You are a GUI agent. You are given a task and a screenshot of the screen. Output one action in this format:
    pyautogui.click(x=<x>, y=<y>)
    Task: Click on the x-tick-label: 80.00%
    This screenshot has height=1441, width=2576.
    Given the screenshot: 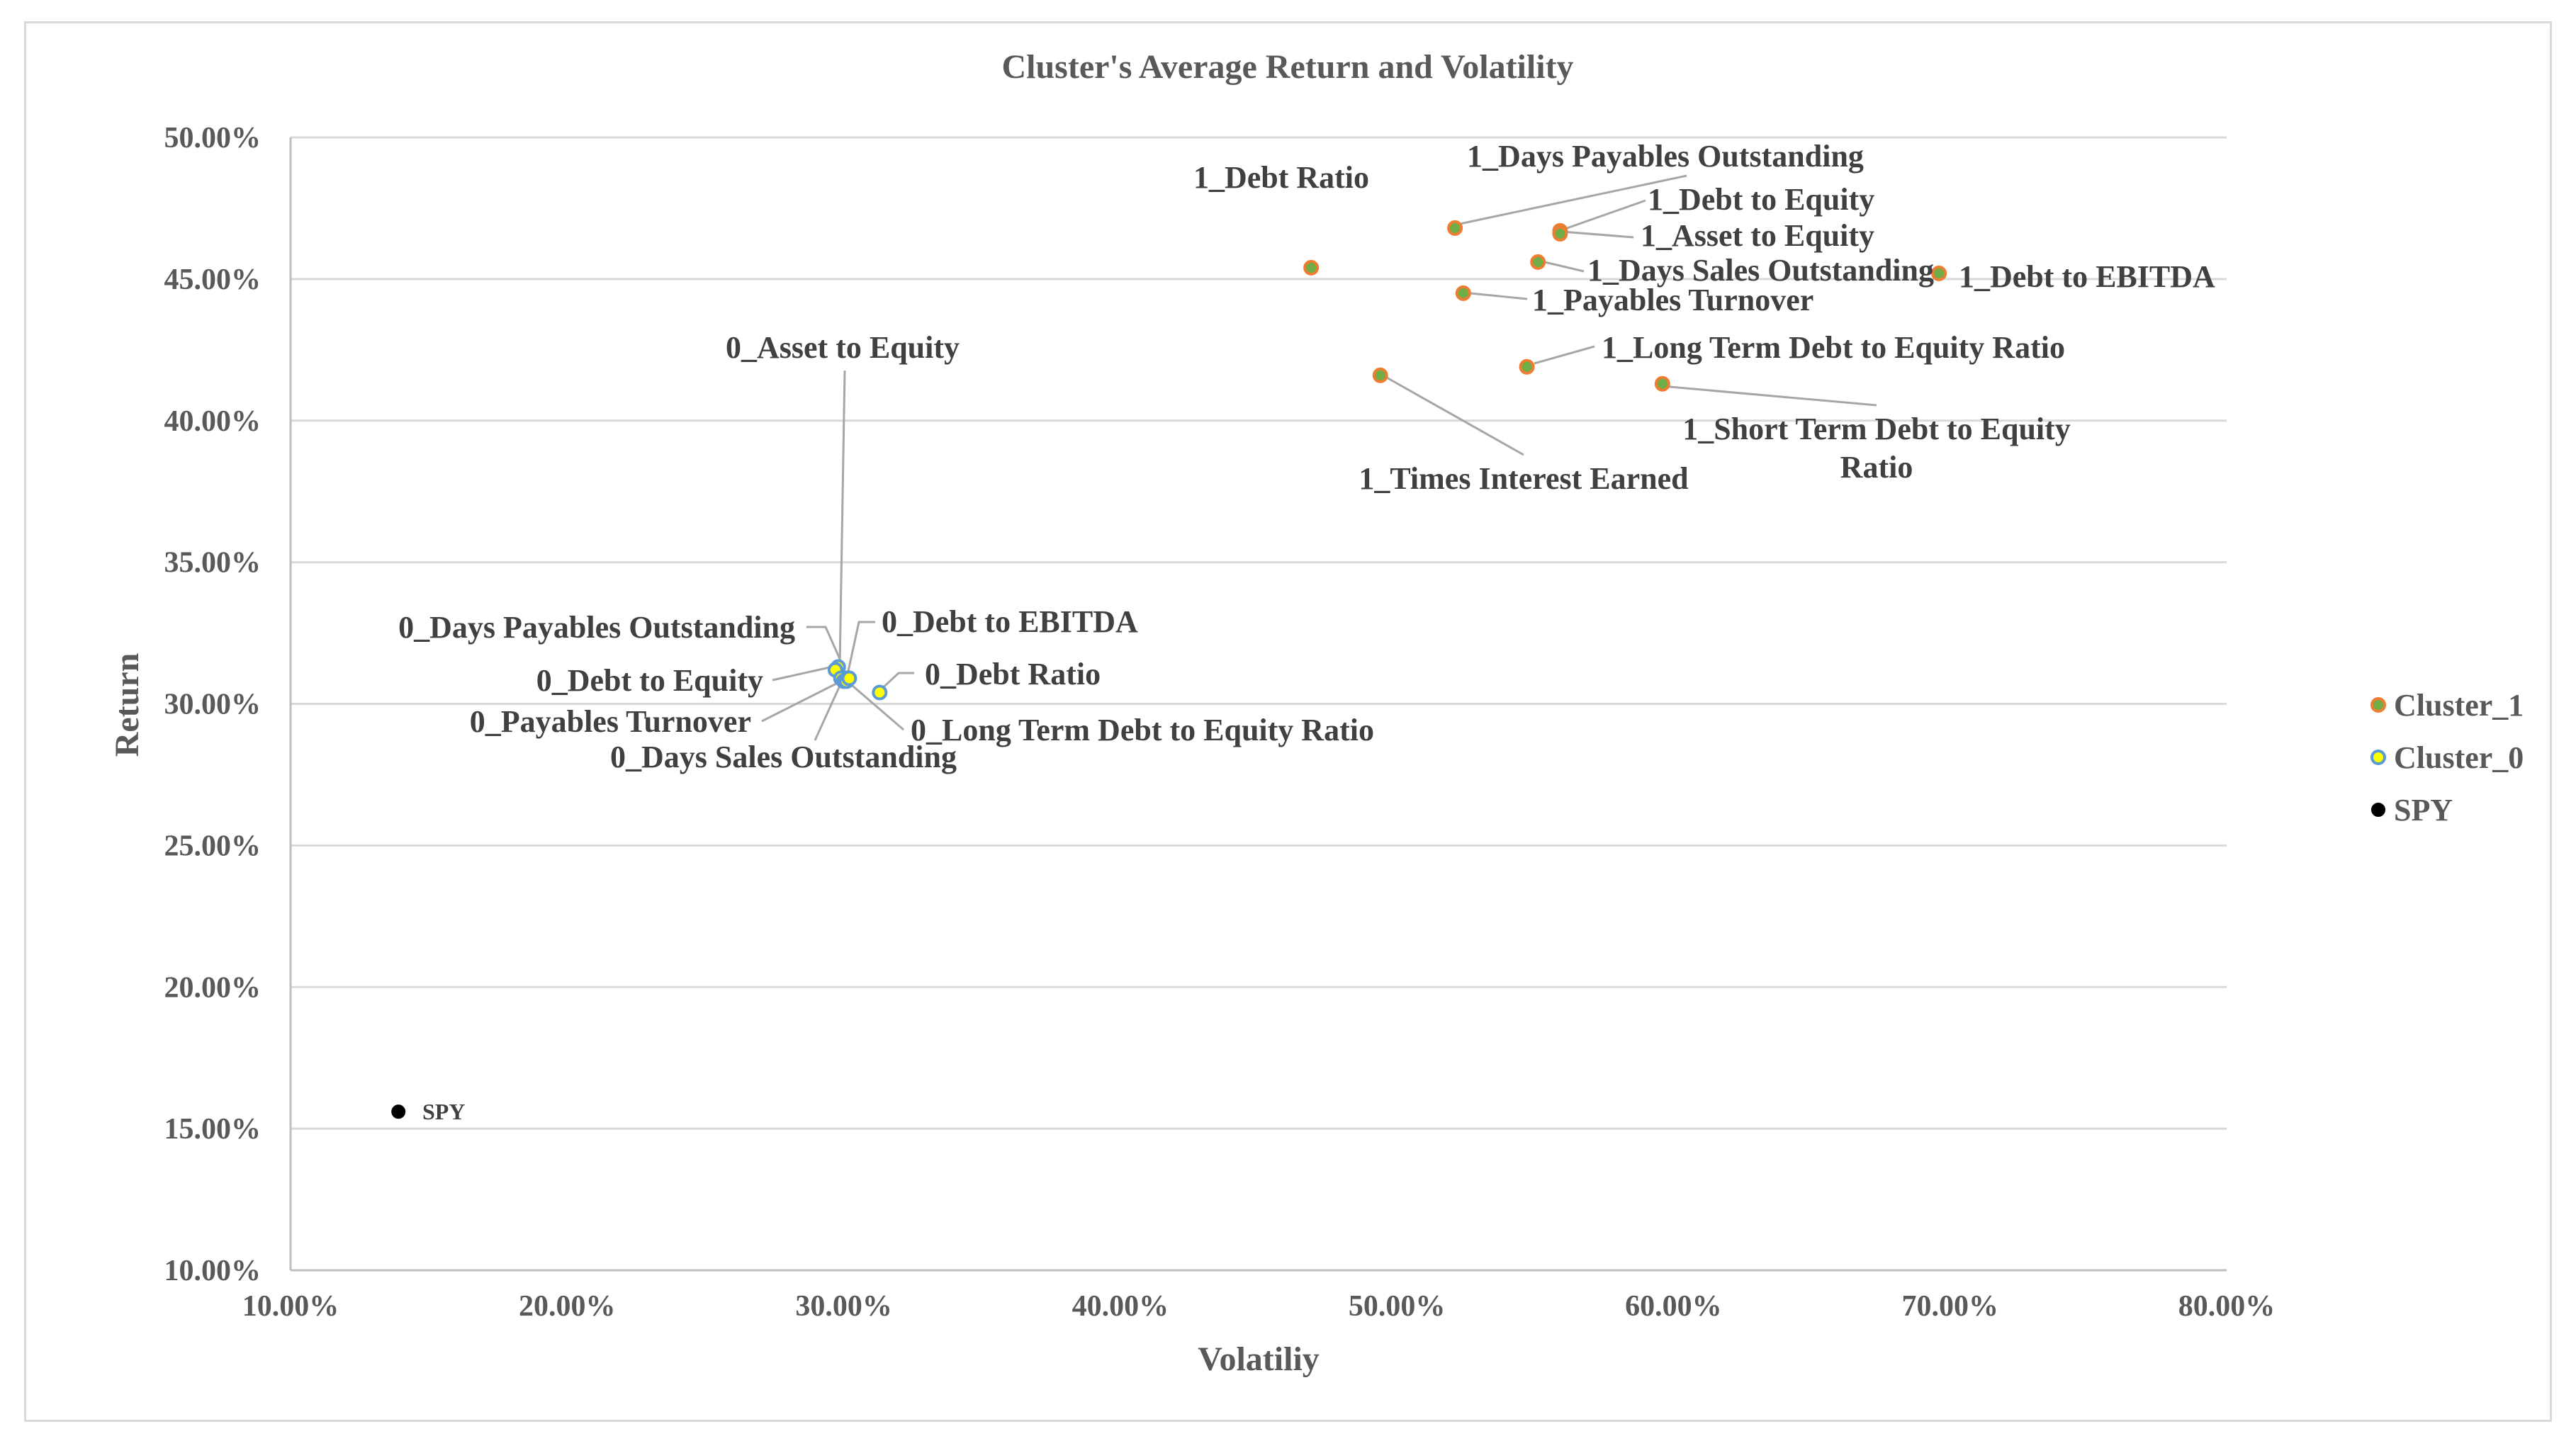 What is the action you would take?
    pyautogui.click(x=2227, y=1306)
    